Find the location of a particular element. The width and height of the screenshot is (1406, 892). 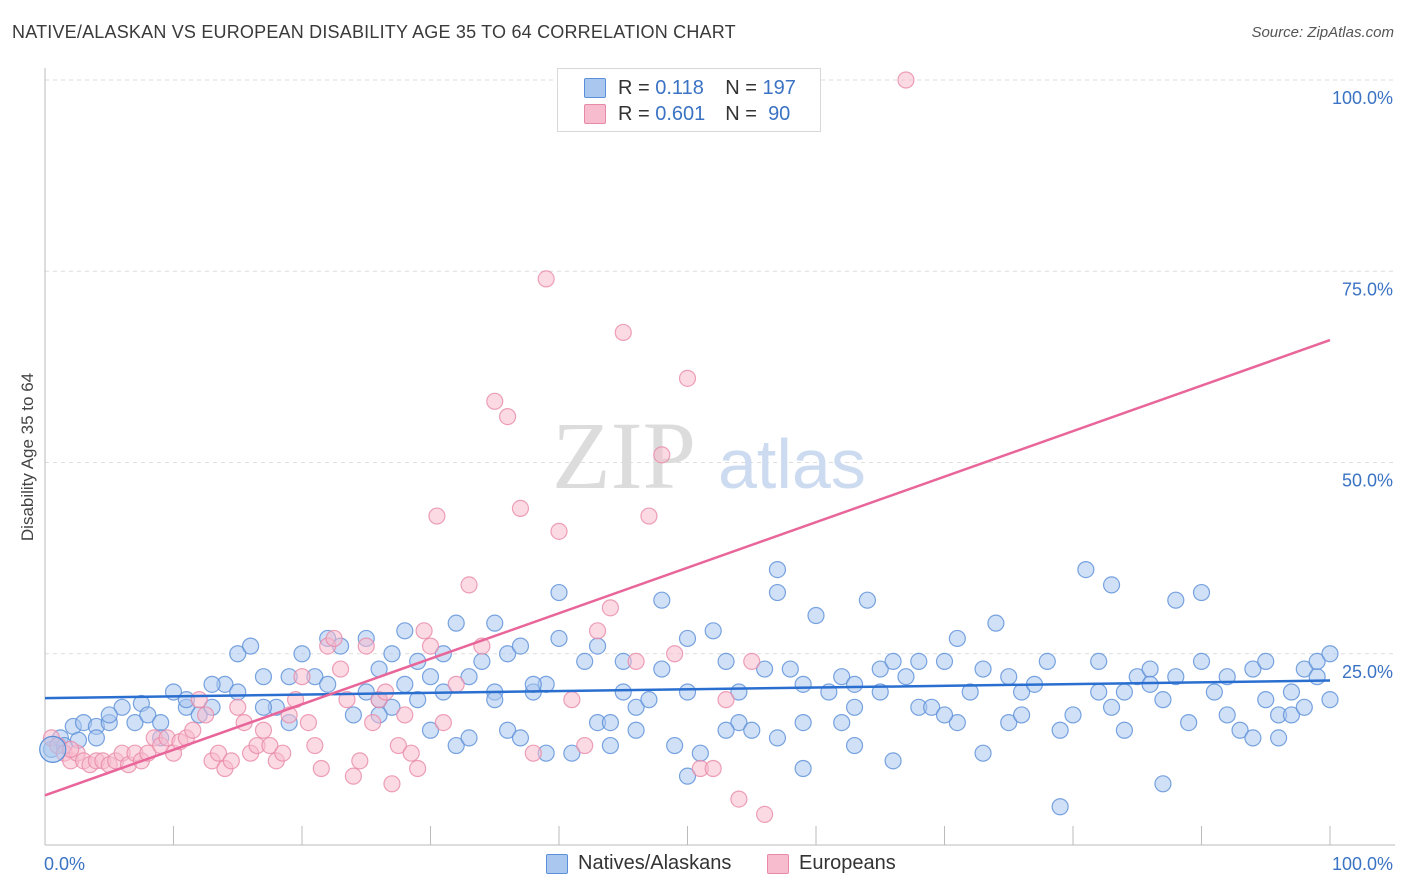

legend-swatch-europeans is located at coordinates (595, 114).